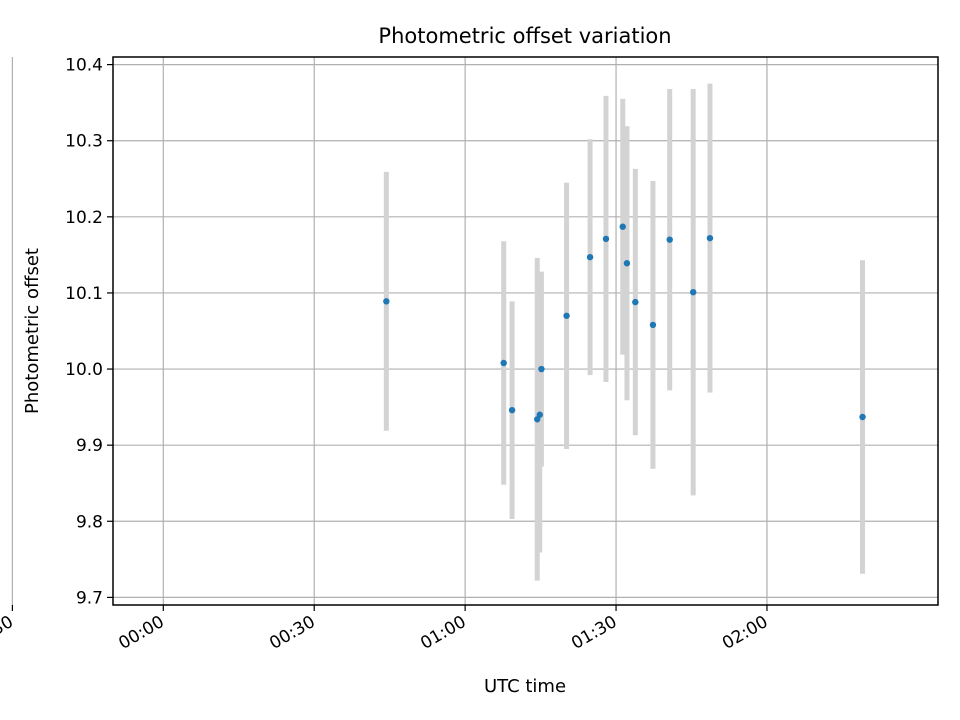 The image size is (960, 720). I want to click on x-tick-label: 02:00, so click(745, 633).